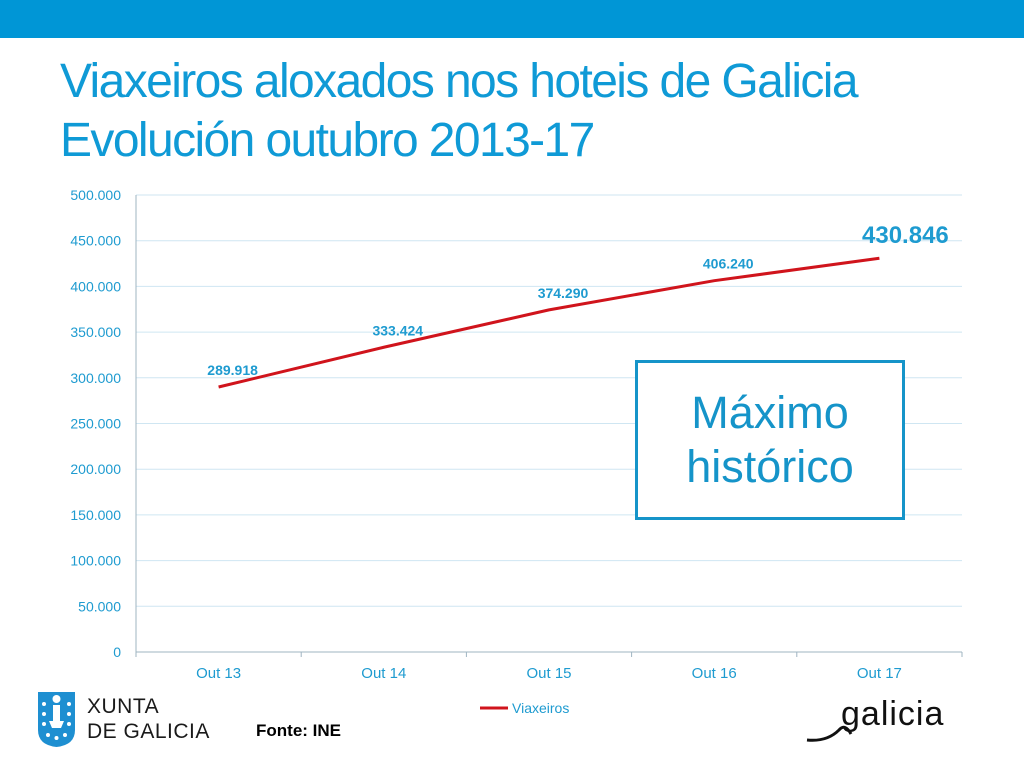 This screenshot has width=1024, height=768. I want to click on x-tick-label: Out 15, so click(548, 673).